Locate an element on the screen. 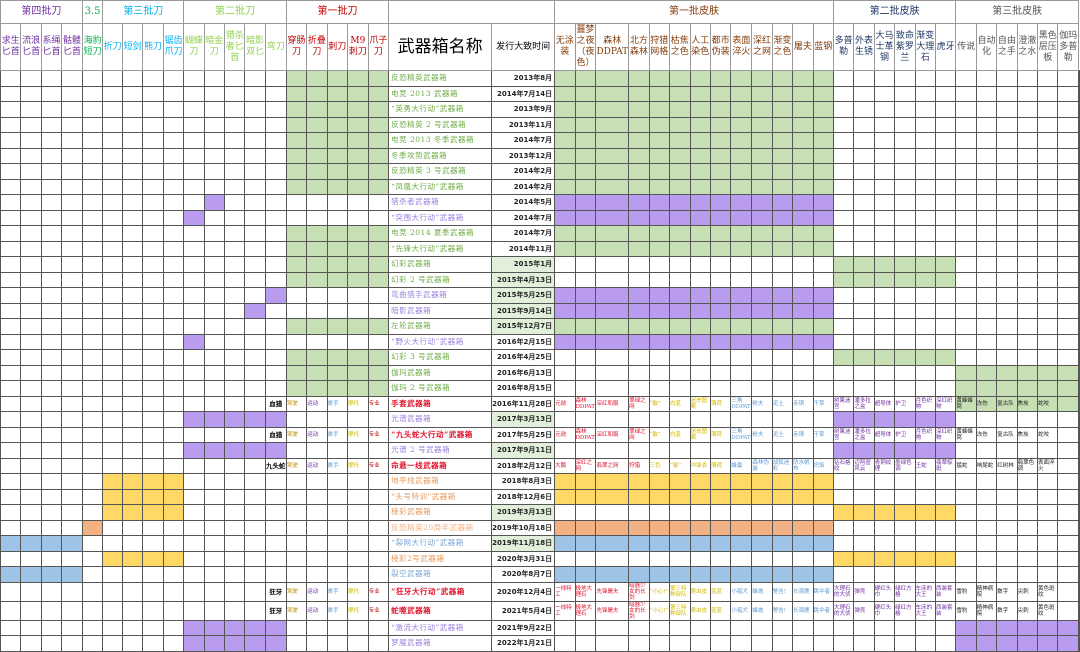  skin-cell: 迷岸图案 is located at coordinates (700, 434).